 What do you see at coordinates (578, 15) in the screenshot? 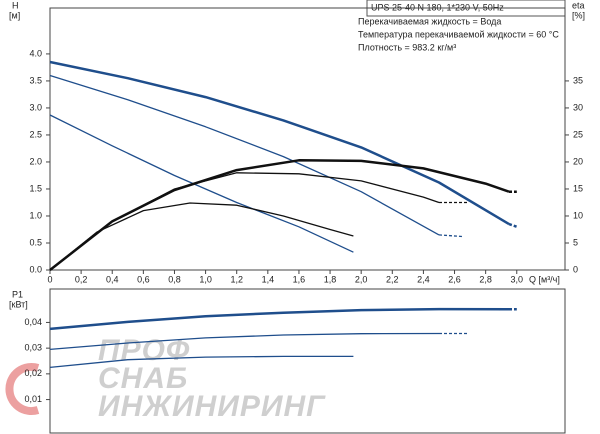
I see `y2-axis-unit: [%]` at bounding box center [578, 15].